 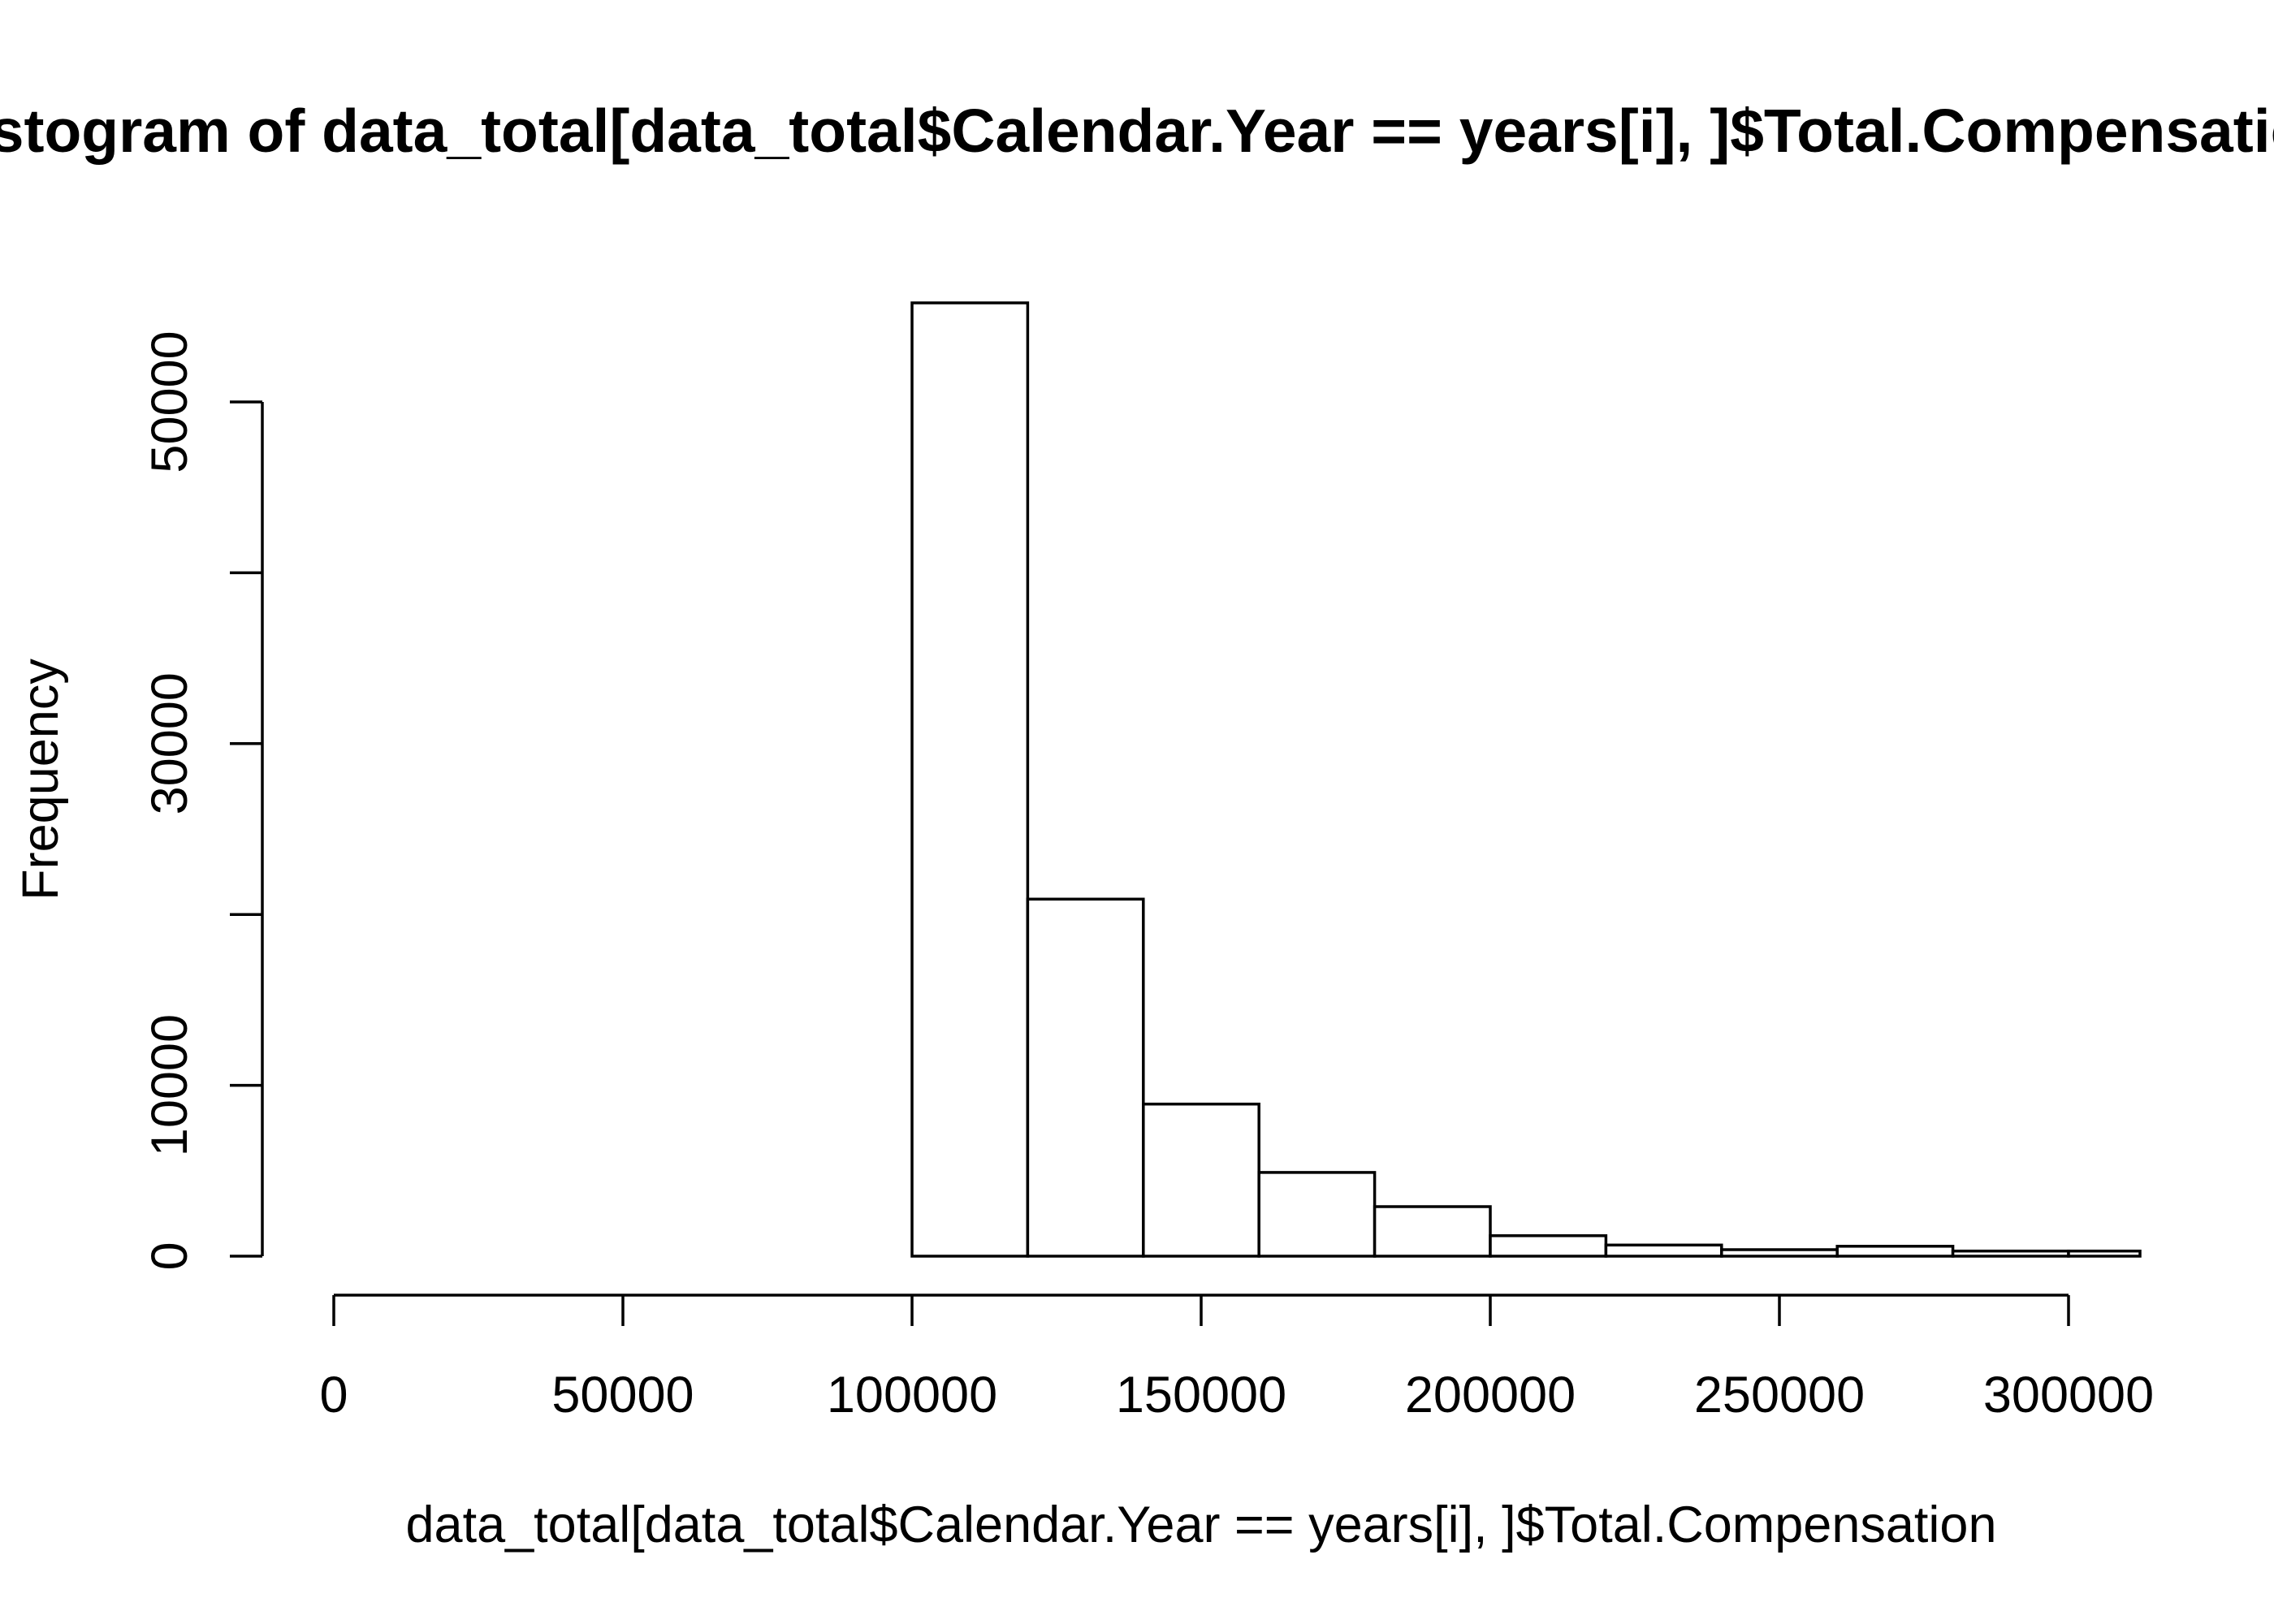 What do you see at coordinates (1779, 1395) in the screenshot?
I see `x-tick-label: 250000` at bounding box center [1779, 1395].